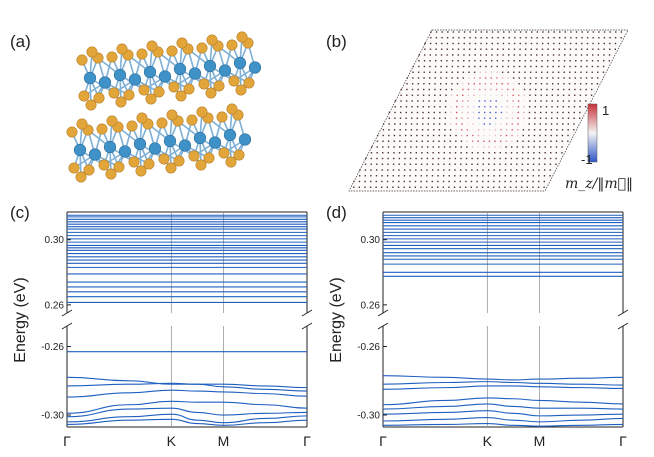 The image size is (654, 457). I want to click on y-axis-label: Energy (eV), so click(336, 319).